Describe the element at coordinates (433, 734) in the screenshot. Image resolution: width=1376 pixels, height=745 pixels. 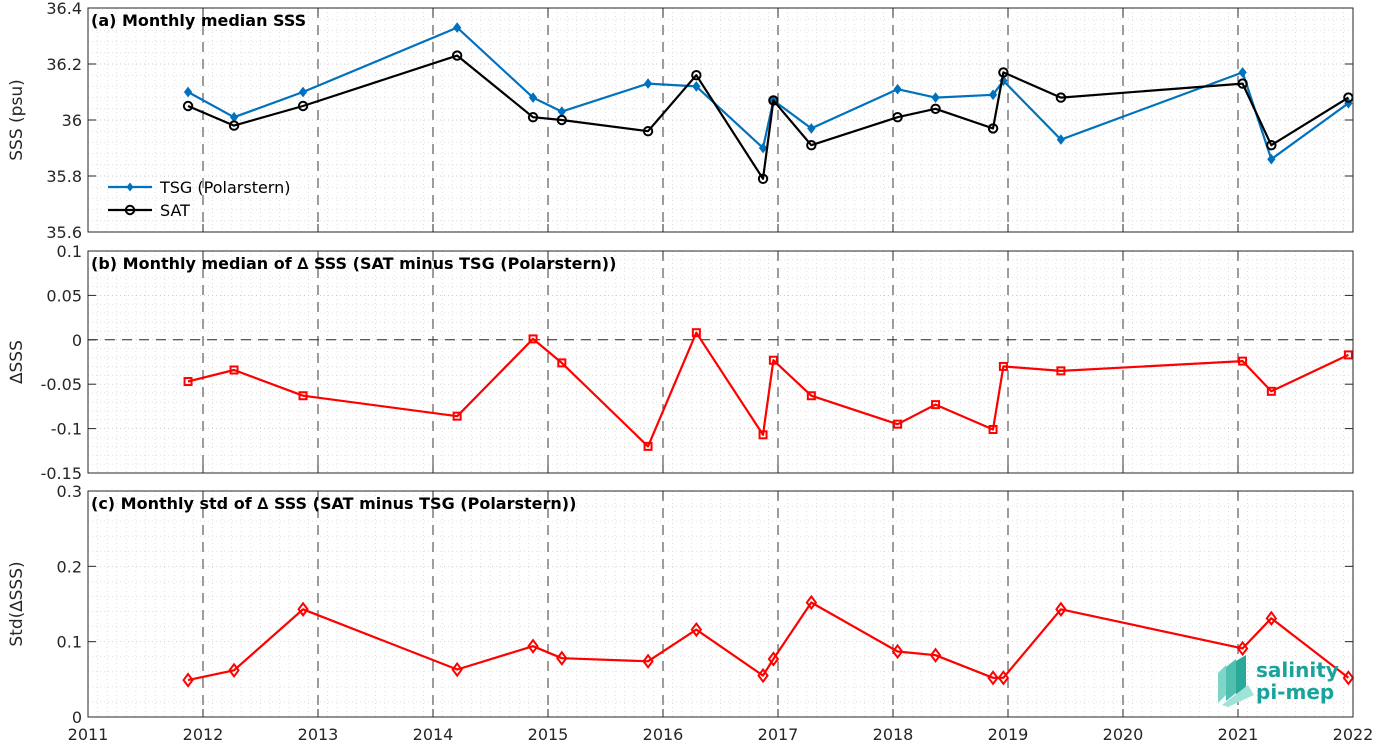
I see `x-tick-label: 2014` at that location.